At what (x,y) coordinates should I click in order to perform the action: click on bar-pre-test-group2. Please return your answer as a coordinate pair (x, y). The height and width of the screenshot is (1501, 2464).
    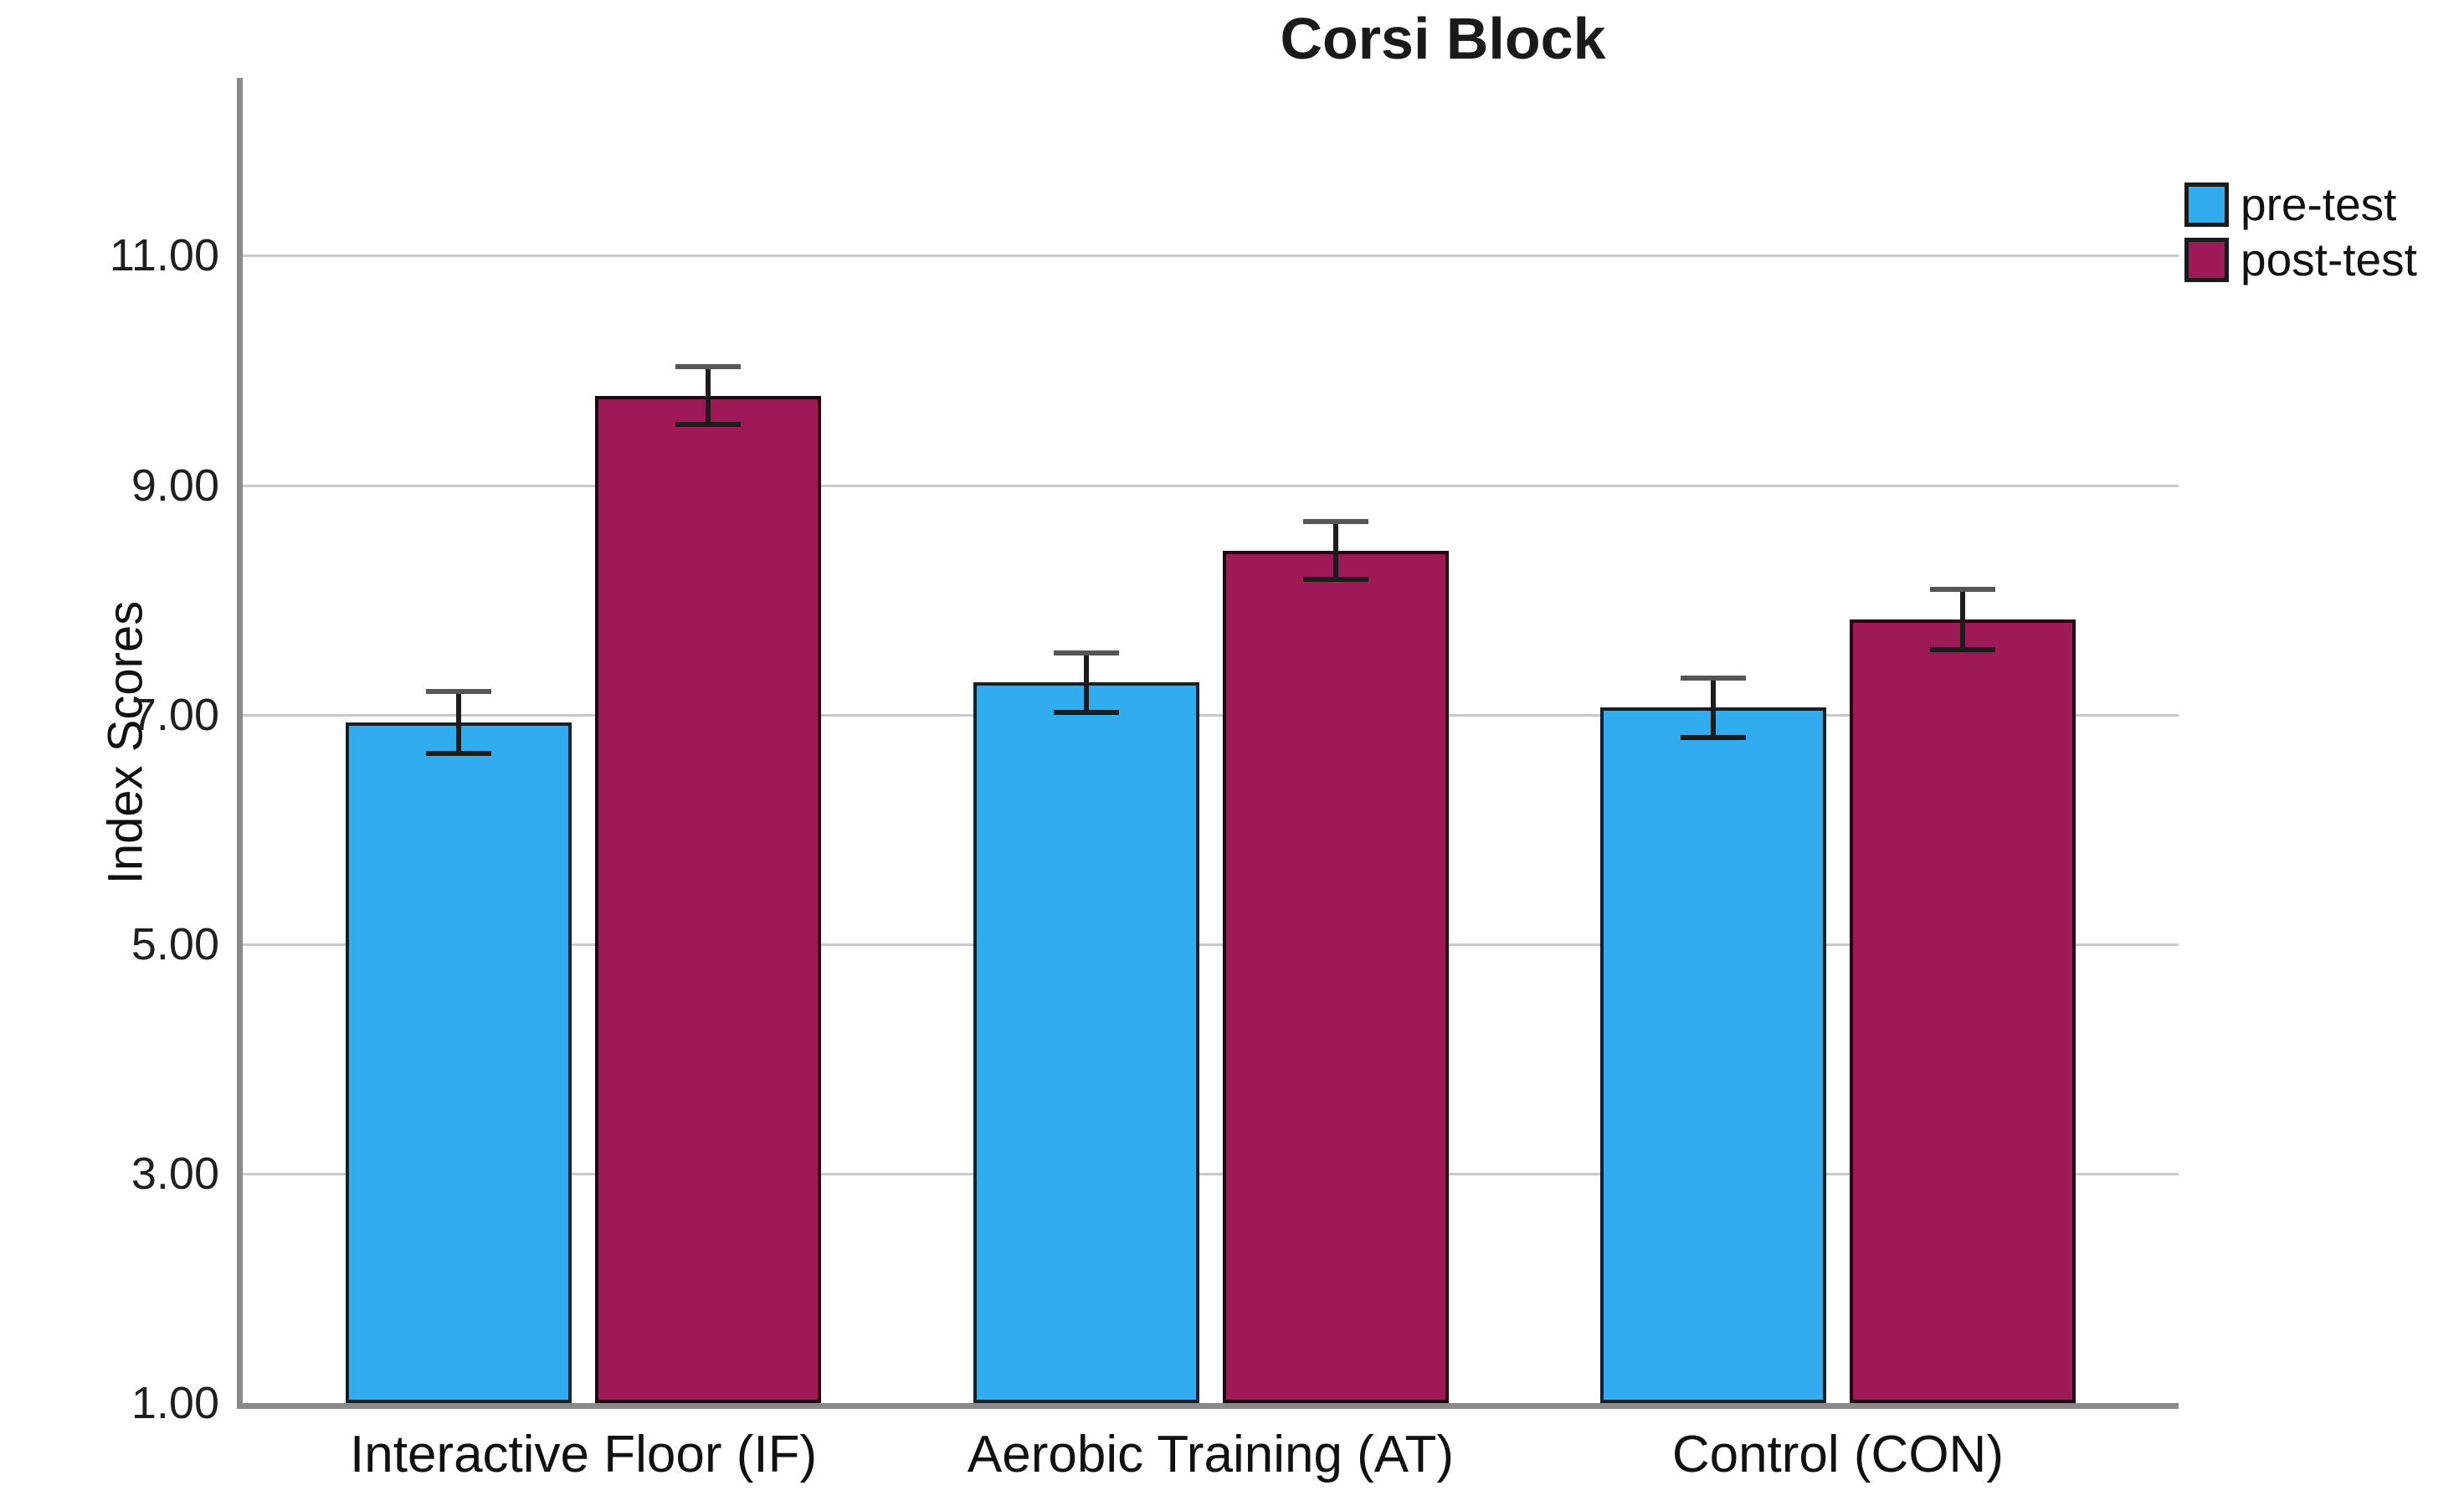
    Looking at the image, I should click on (1086, 1042).